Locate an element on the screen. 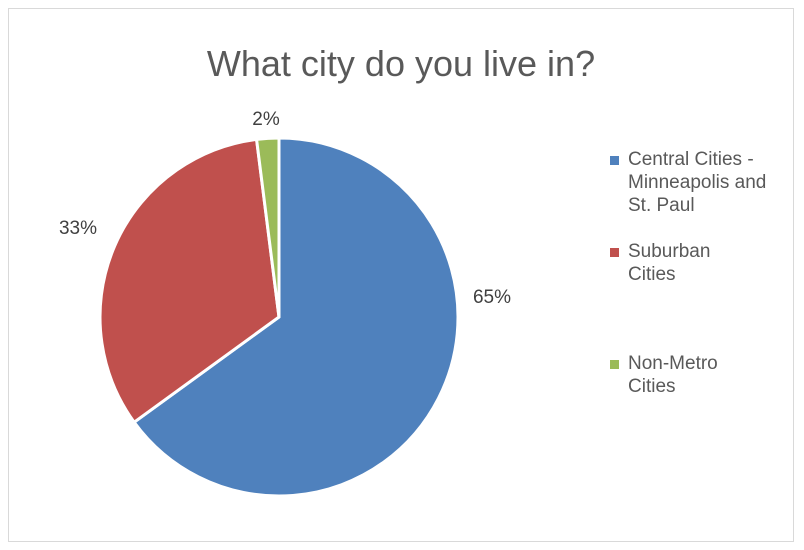 The height and width of the screenshot is (550, 804). data-label-central-cities: 65% is located at coordinates (492, 297).